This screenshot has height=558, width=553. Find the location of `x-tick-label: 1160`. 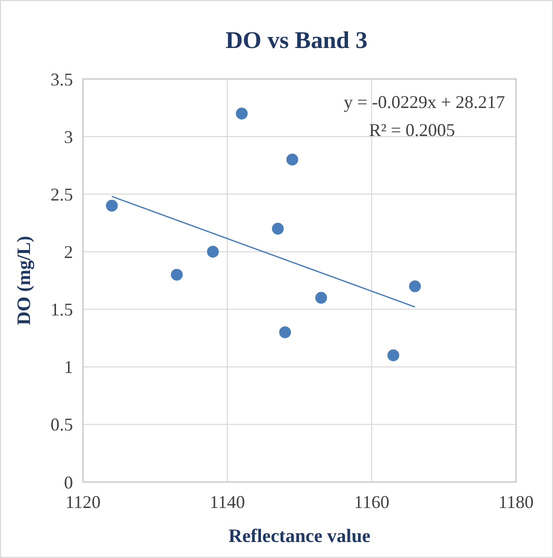

x-tick-label: 1160 is located at coordinates (372, 502).